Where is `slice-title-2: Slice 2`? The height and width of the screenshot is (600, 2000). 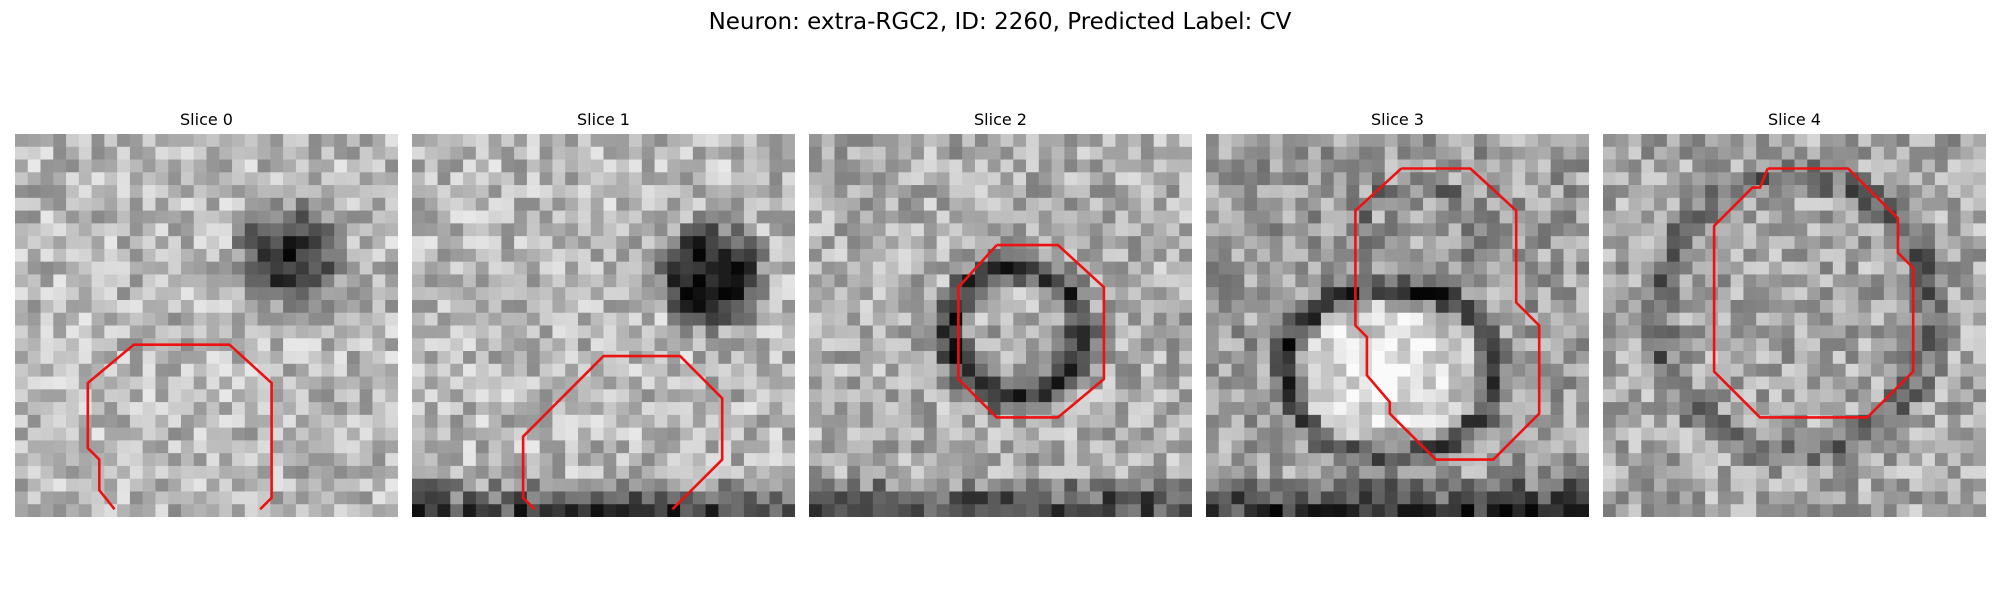
slice-title-2: Slice 2 is located at coordinates (1000, 119).